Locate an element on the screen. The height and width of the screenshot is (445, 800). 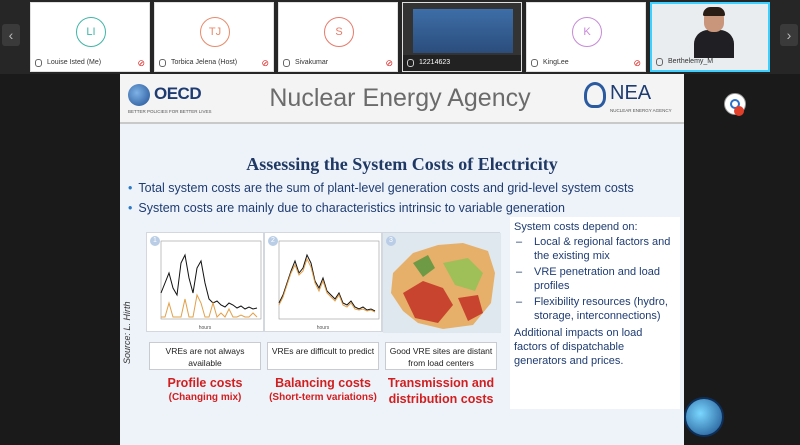
participant-tile: TJ Torbica Jelena (Host) ⊘ is located at coordinates (214, 37).